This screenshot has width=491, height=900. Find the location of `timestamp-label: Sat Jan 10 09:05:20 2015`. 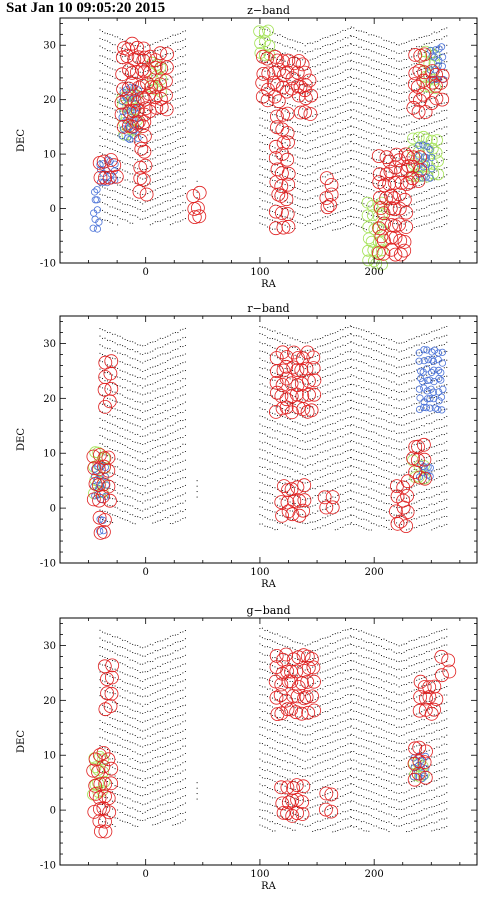

timestamp-label: Sat Jan 10 09:05:20 2015 is located at coordinates (86, 8).